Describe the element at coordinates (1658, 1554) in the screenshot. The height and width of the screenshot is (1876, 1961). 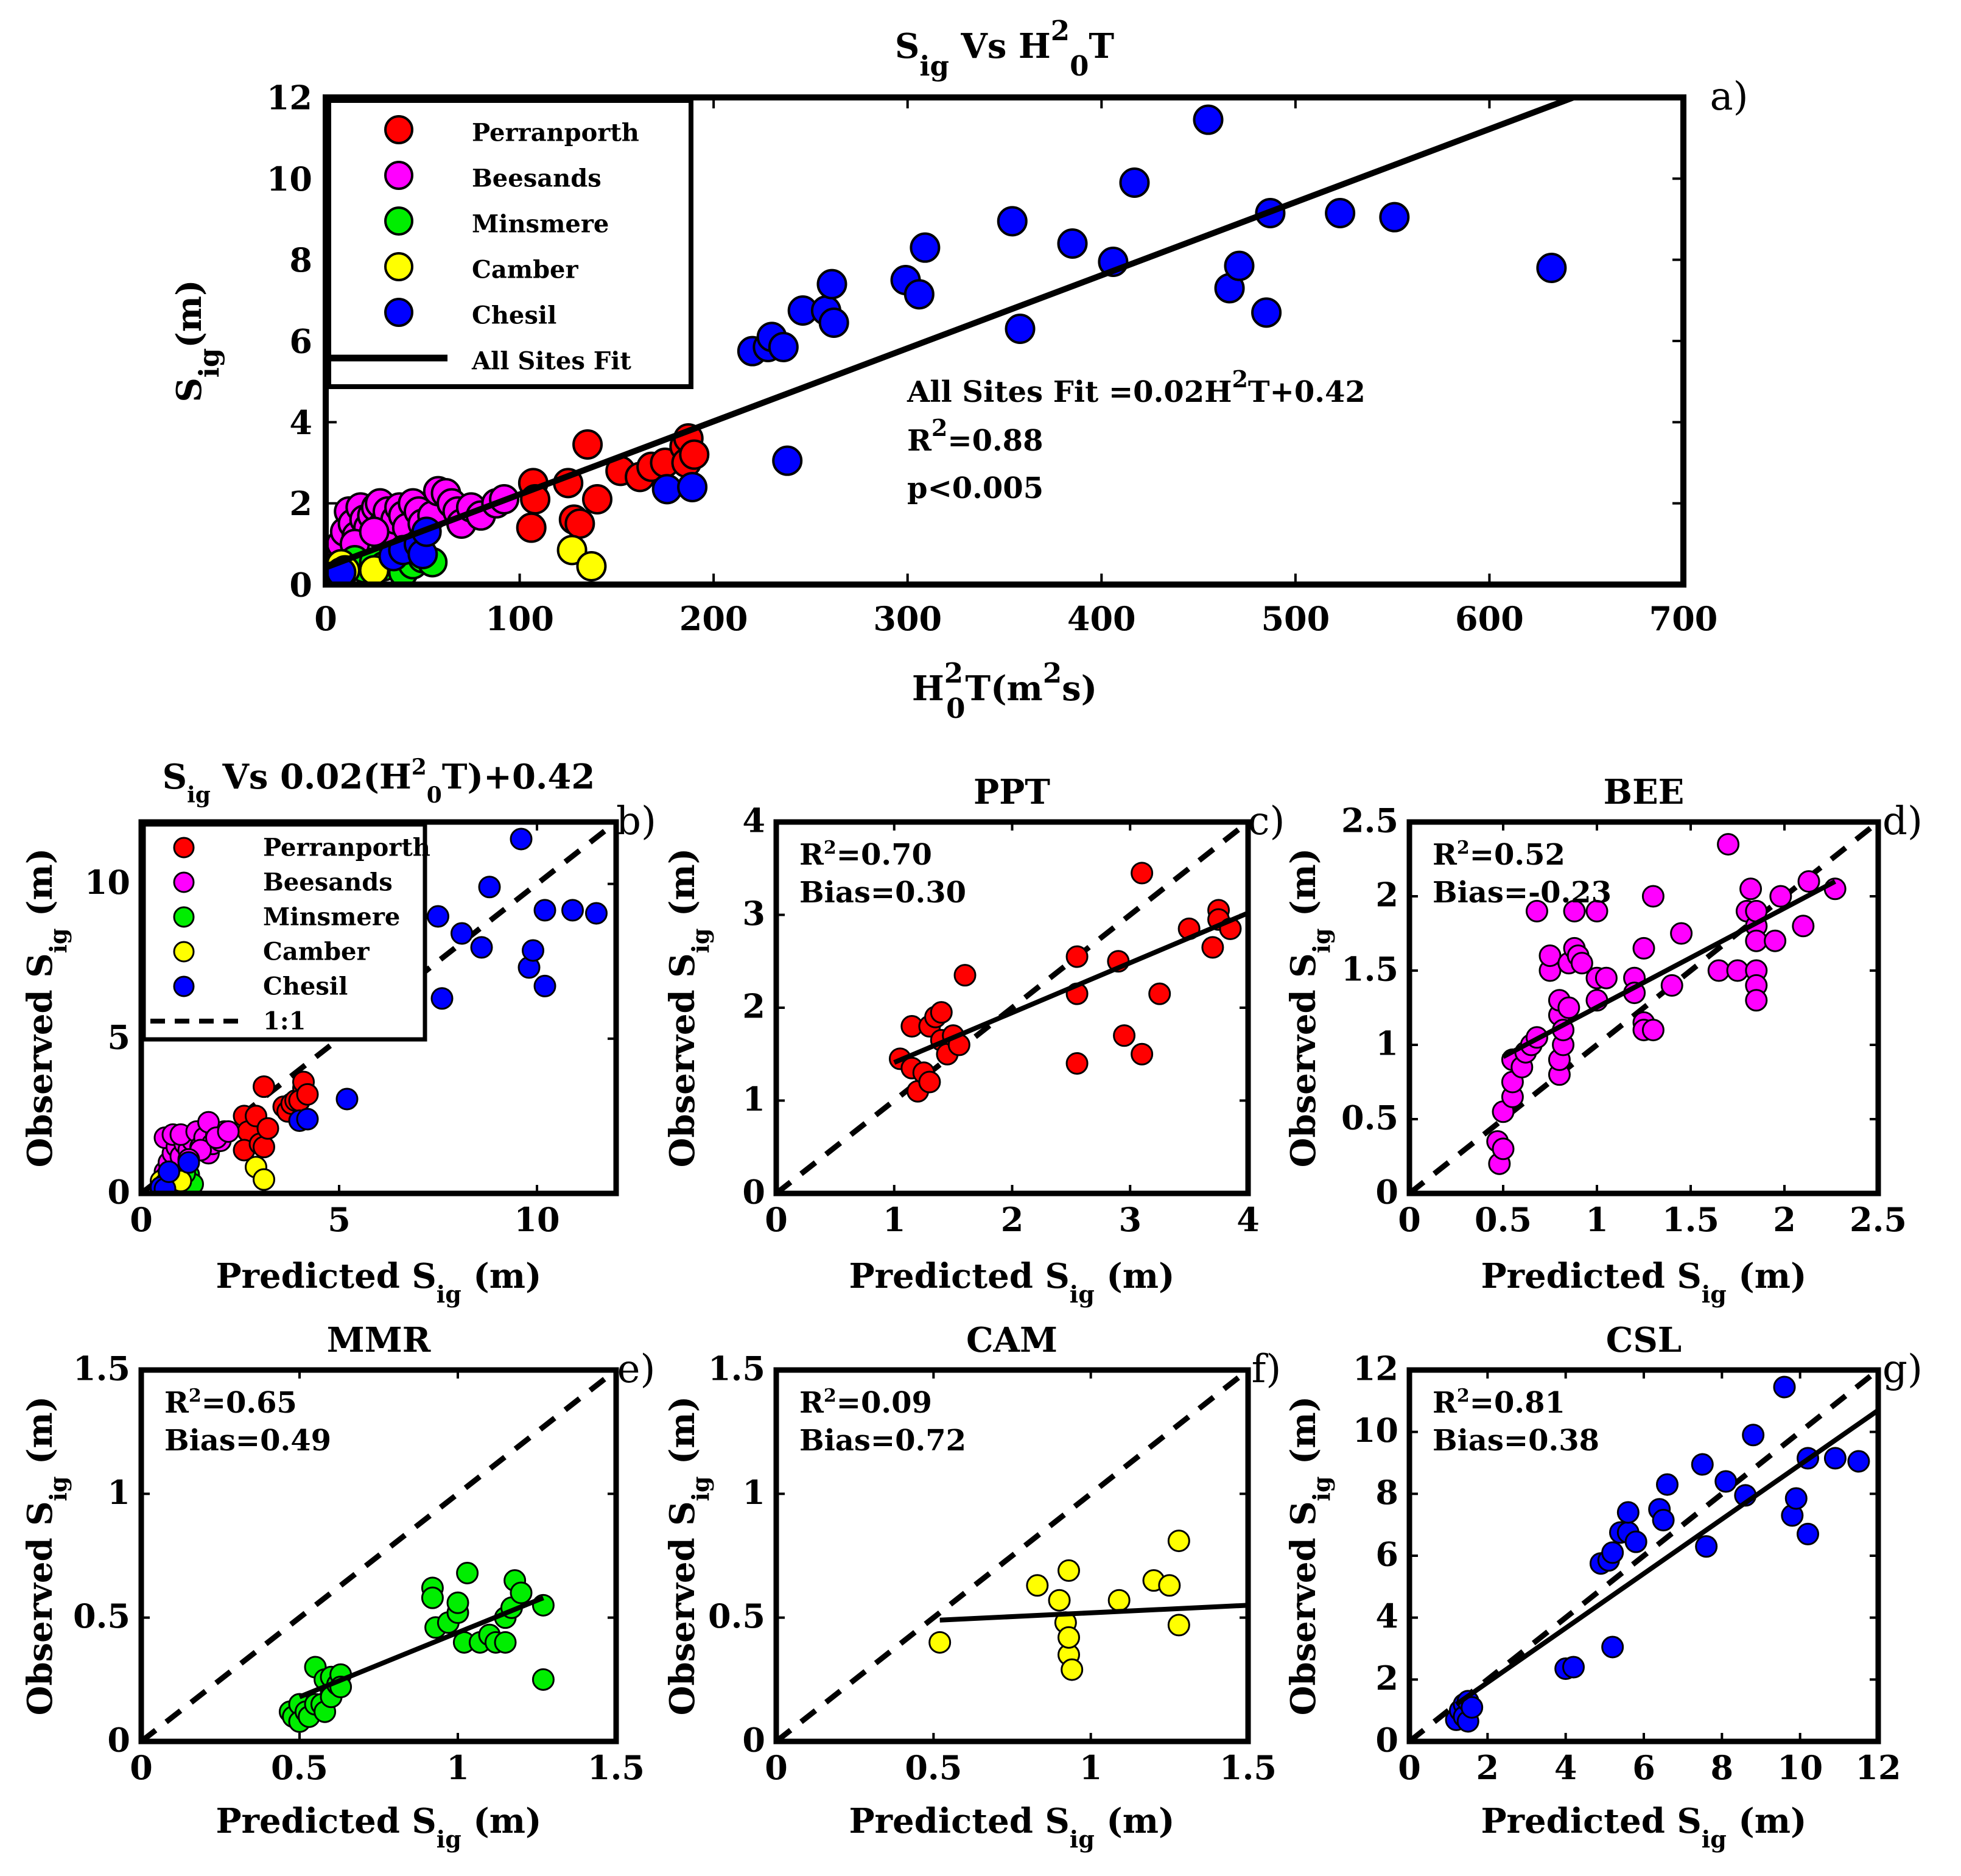
I see `series-chesil` at that location.